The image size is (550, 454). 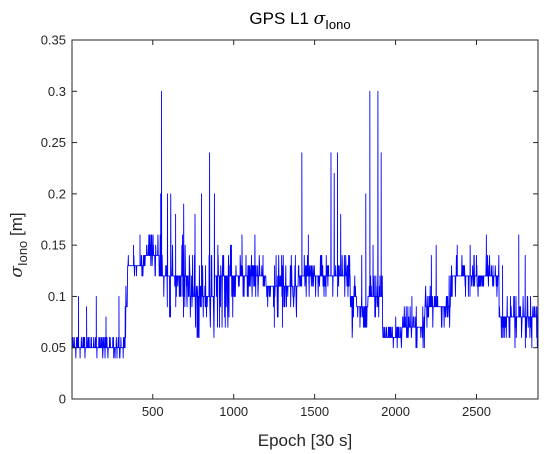 What do you see at coordinates (53, 245) in the screenshot?
I see `y-tick-label: 0.15` at bounding box center [53, 245].